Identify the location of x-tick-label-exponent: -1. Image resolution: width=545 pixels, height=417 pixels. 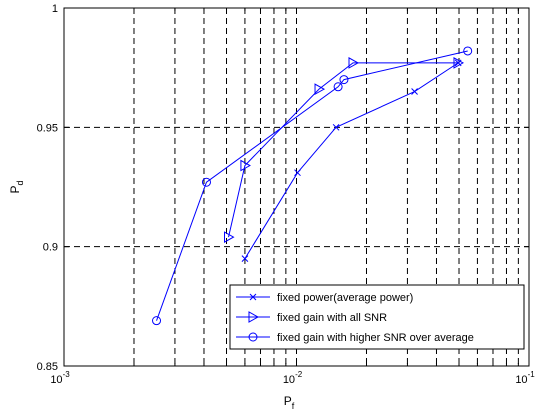
(532, 374).